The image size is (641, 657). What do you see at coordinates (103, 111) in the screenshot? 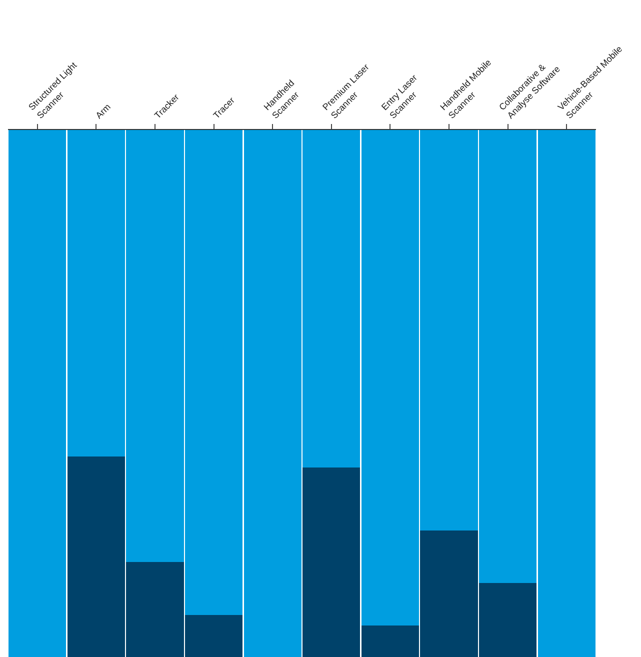
I see `x-tick-label: Arm` at bounding box center [103, 111].